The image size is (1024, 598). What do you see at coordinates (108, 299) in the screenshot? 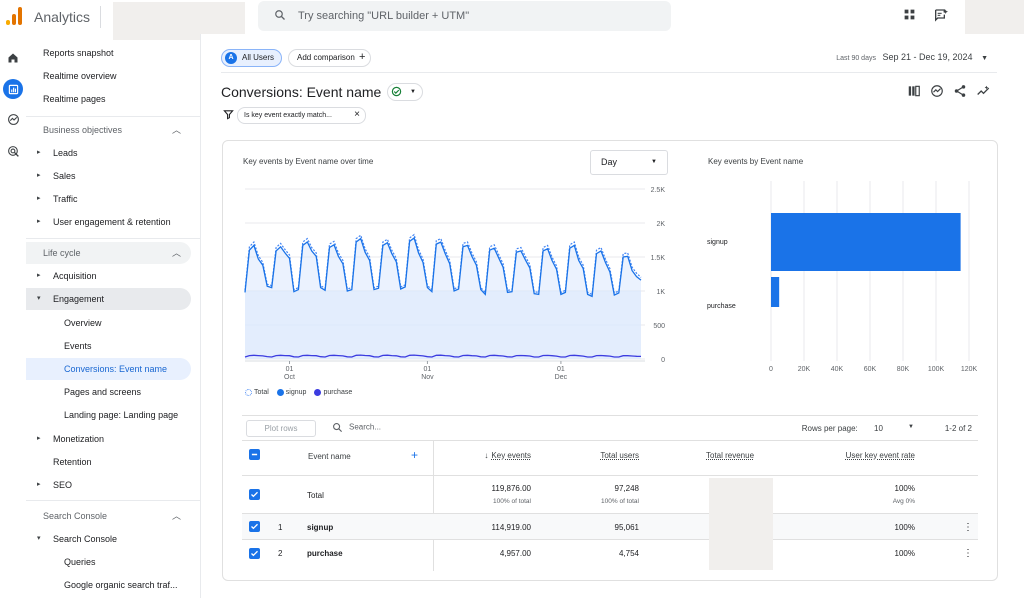
I see `nav-engagement: ▾ Engagement` at bounding box center [108, 299].